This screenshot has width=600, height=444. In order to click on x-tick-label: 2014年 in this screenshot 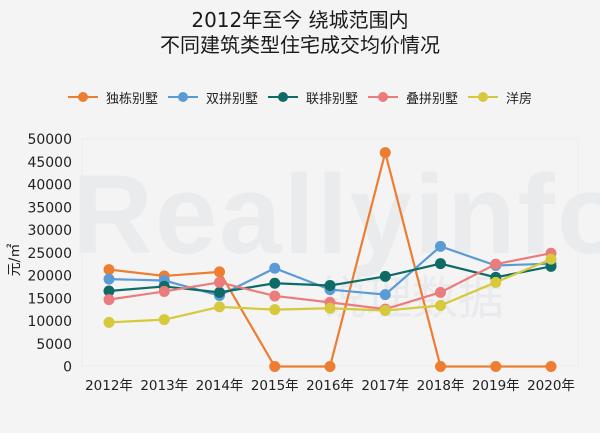, I will do `click(220, 386)`.